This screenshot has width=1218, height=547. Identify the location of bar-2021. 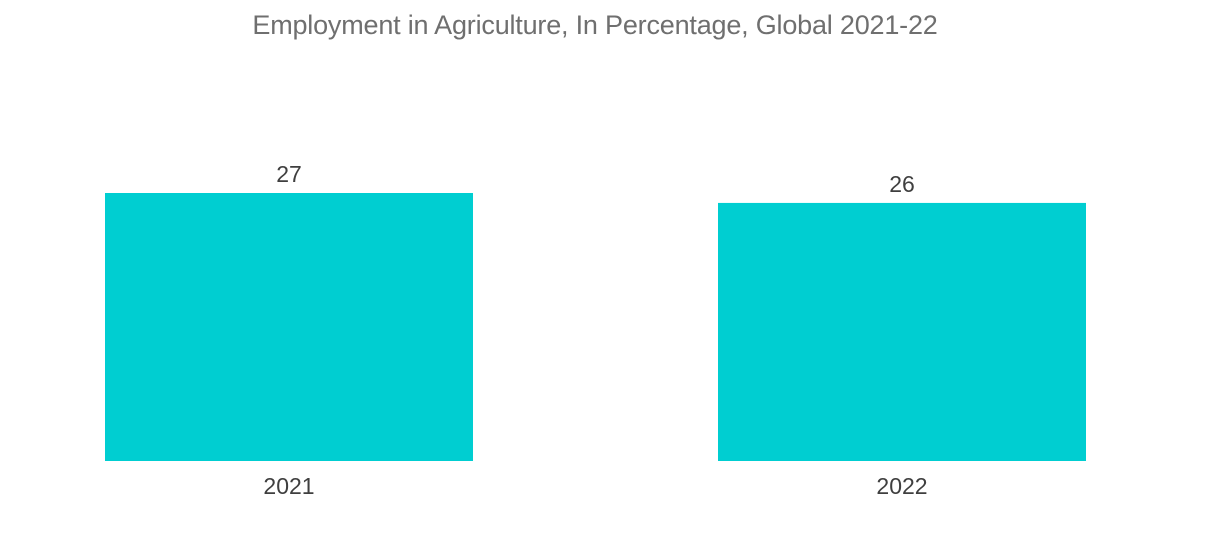
(289, 327).